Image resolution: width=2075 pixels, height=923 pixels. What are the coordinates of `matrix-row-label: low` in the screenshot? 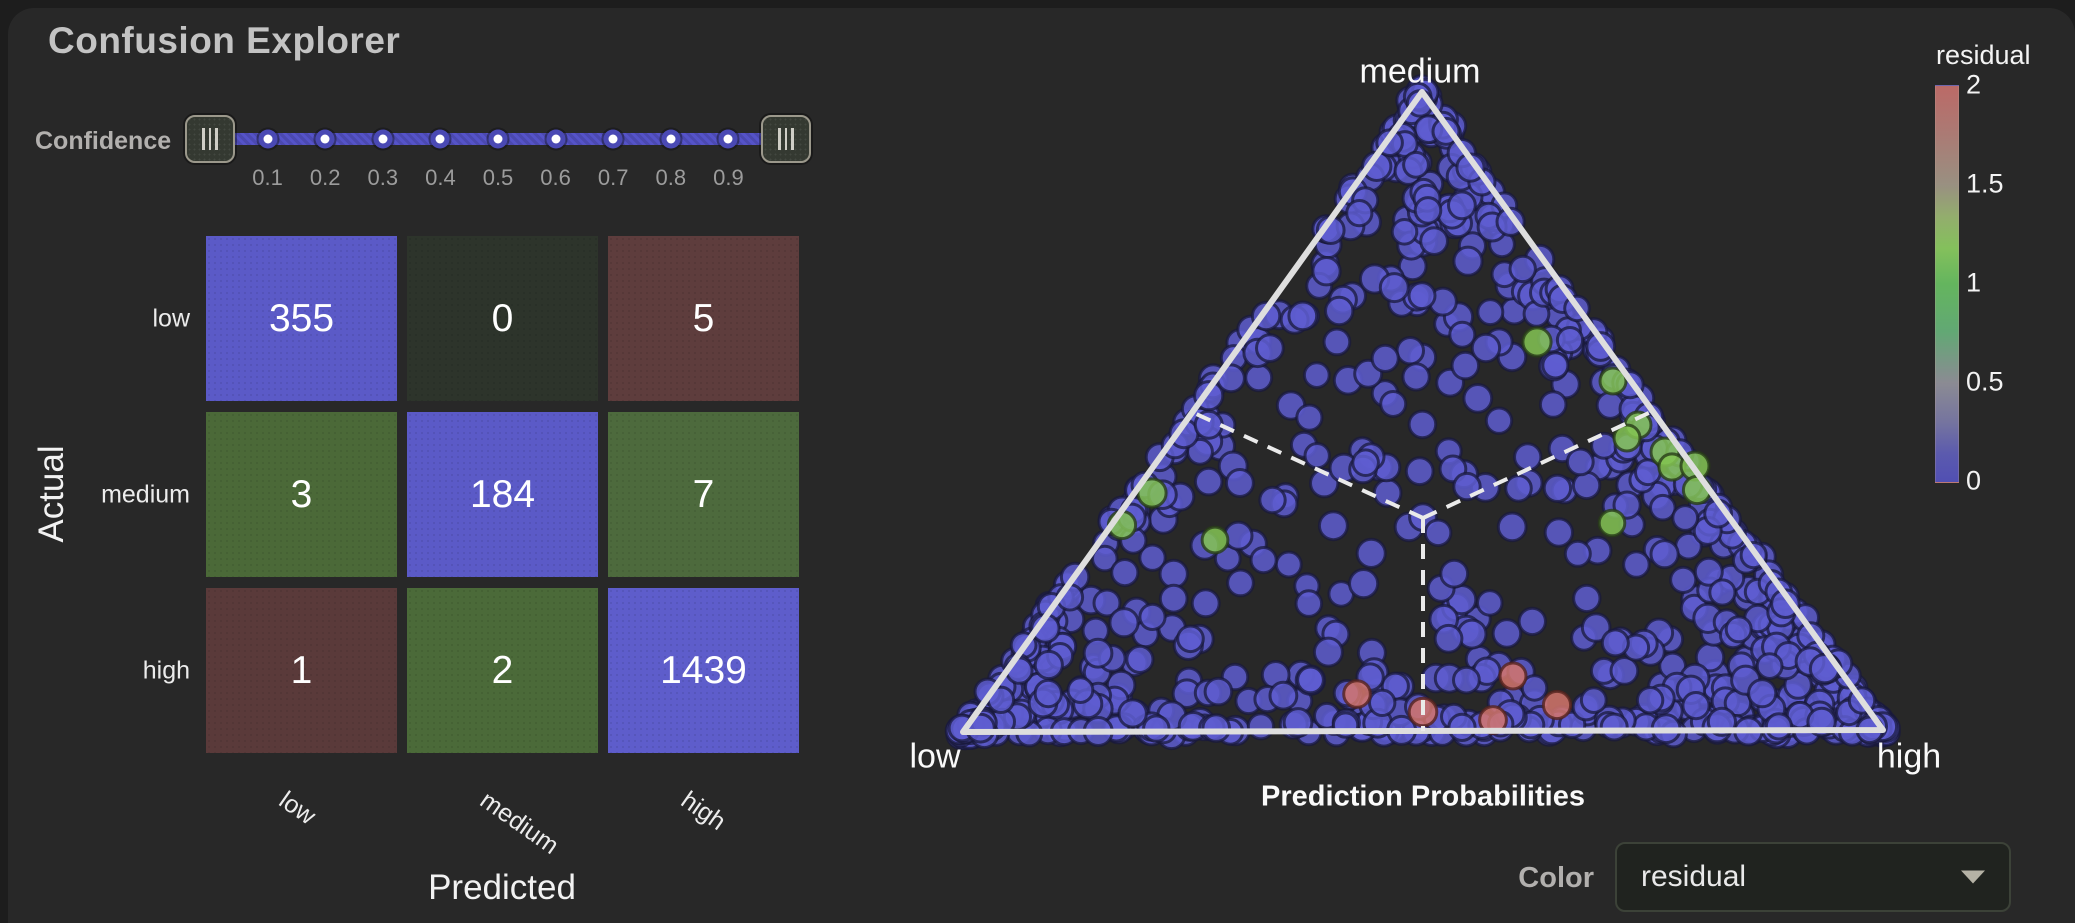 It's located at (171, 318).